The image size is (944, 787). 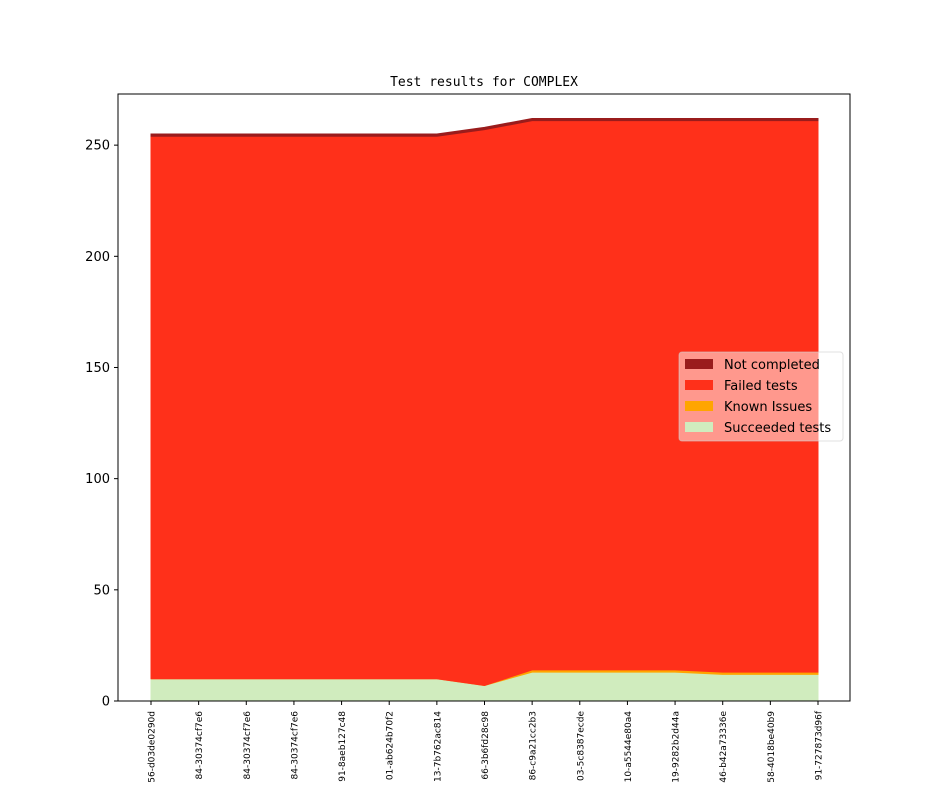 I want to click on legend-swatch-not-completed, so click(x=699, y=364).